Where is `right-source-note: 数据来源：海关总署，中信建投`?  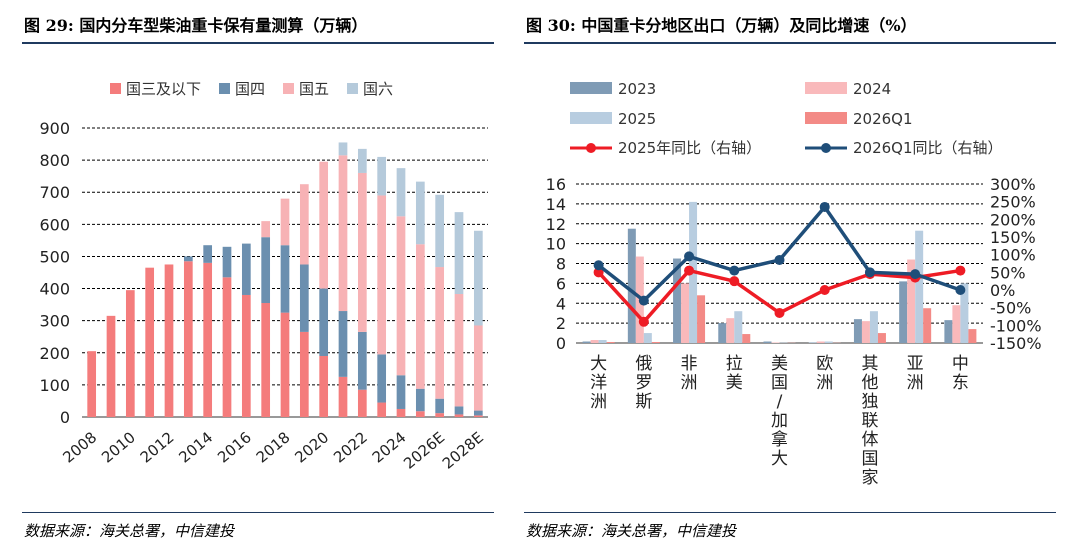 right-source-note: 数据来源：海关总署，中信建投 is located at coordinates (631, 531).